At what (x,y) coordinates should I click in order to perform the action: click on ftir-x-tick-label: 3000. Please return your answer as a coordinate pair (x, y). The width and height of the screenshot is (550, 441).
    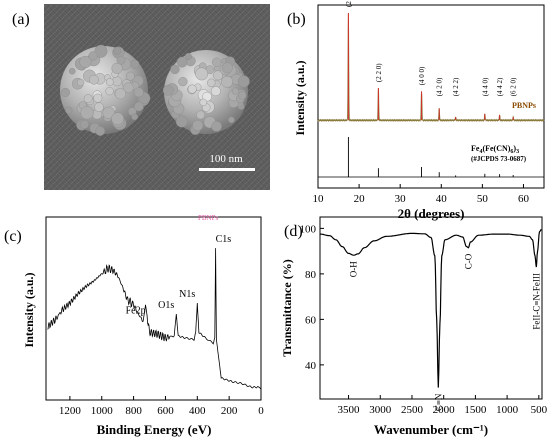
    Looking at the image, I should click on (380, 410).